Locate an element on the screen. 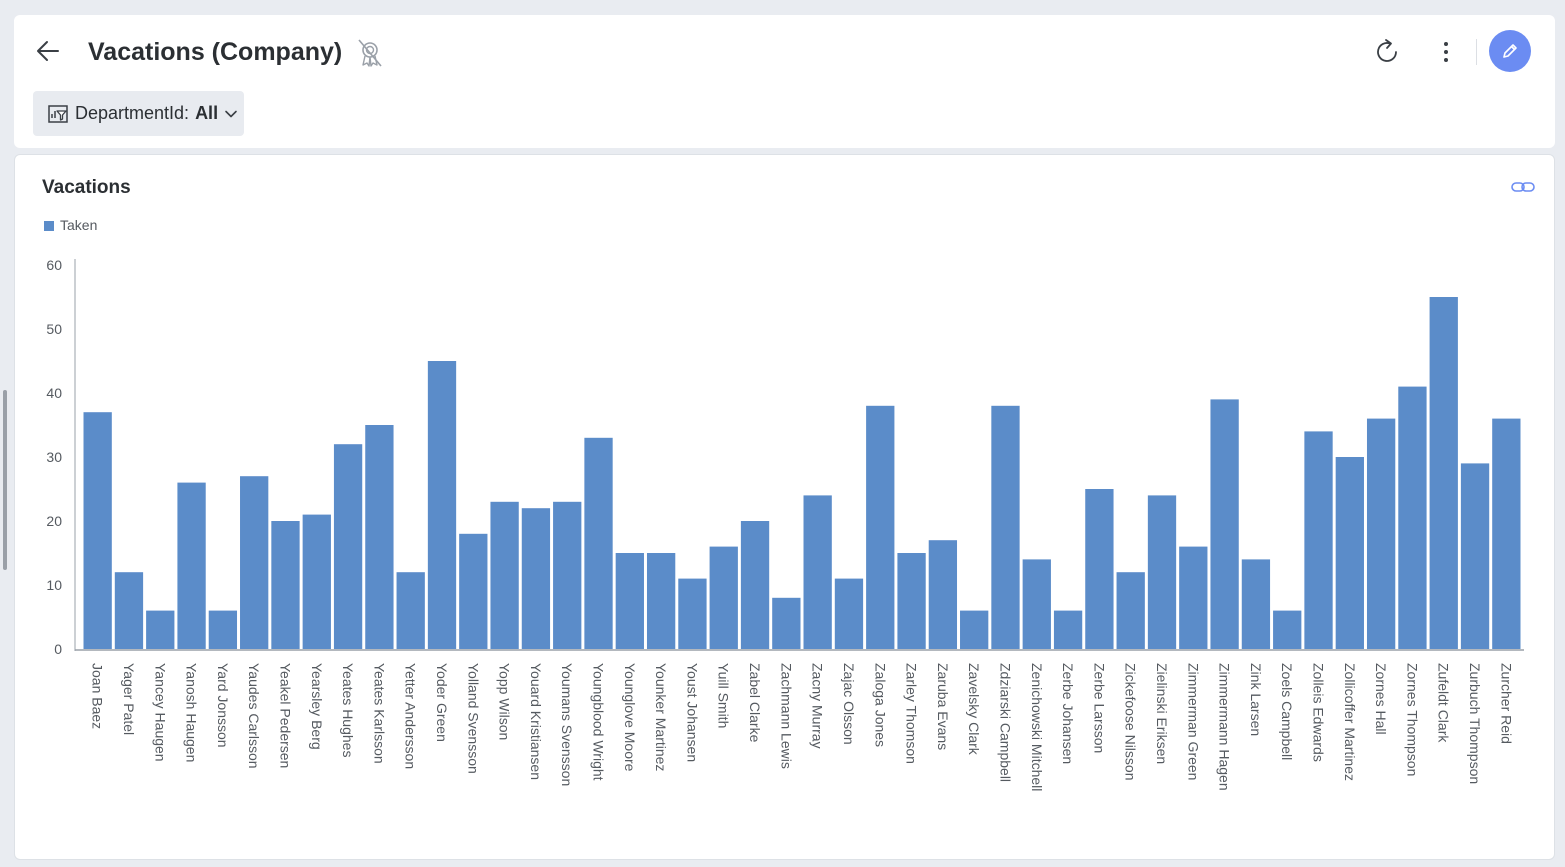  pencil-icon is located at coordinates (1510, 51).